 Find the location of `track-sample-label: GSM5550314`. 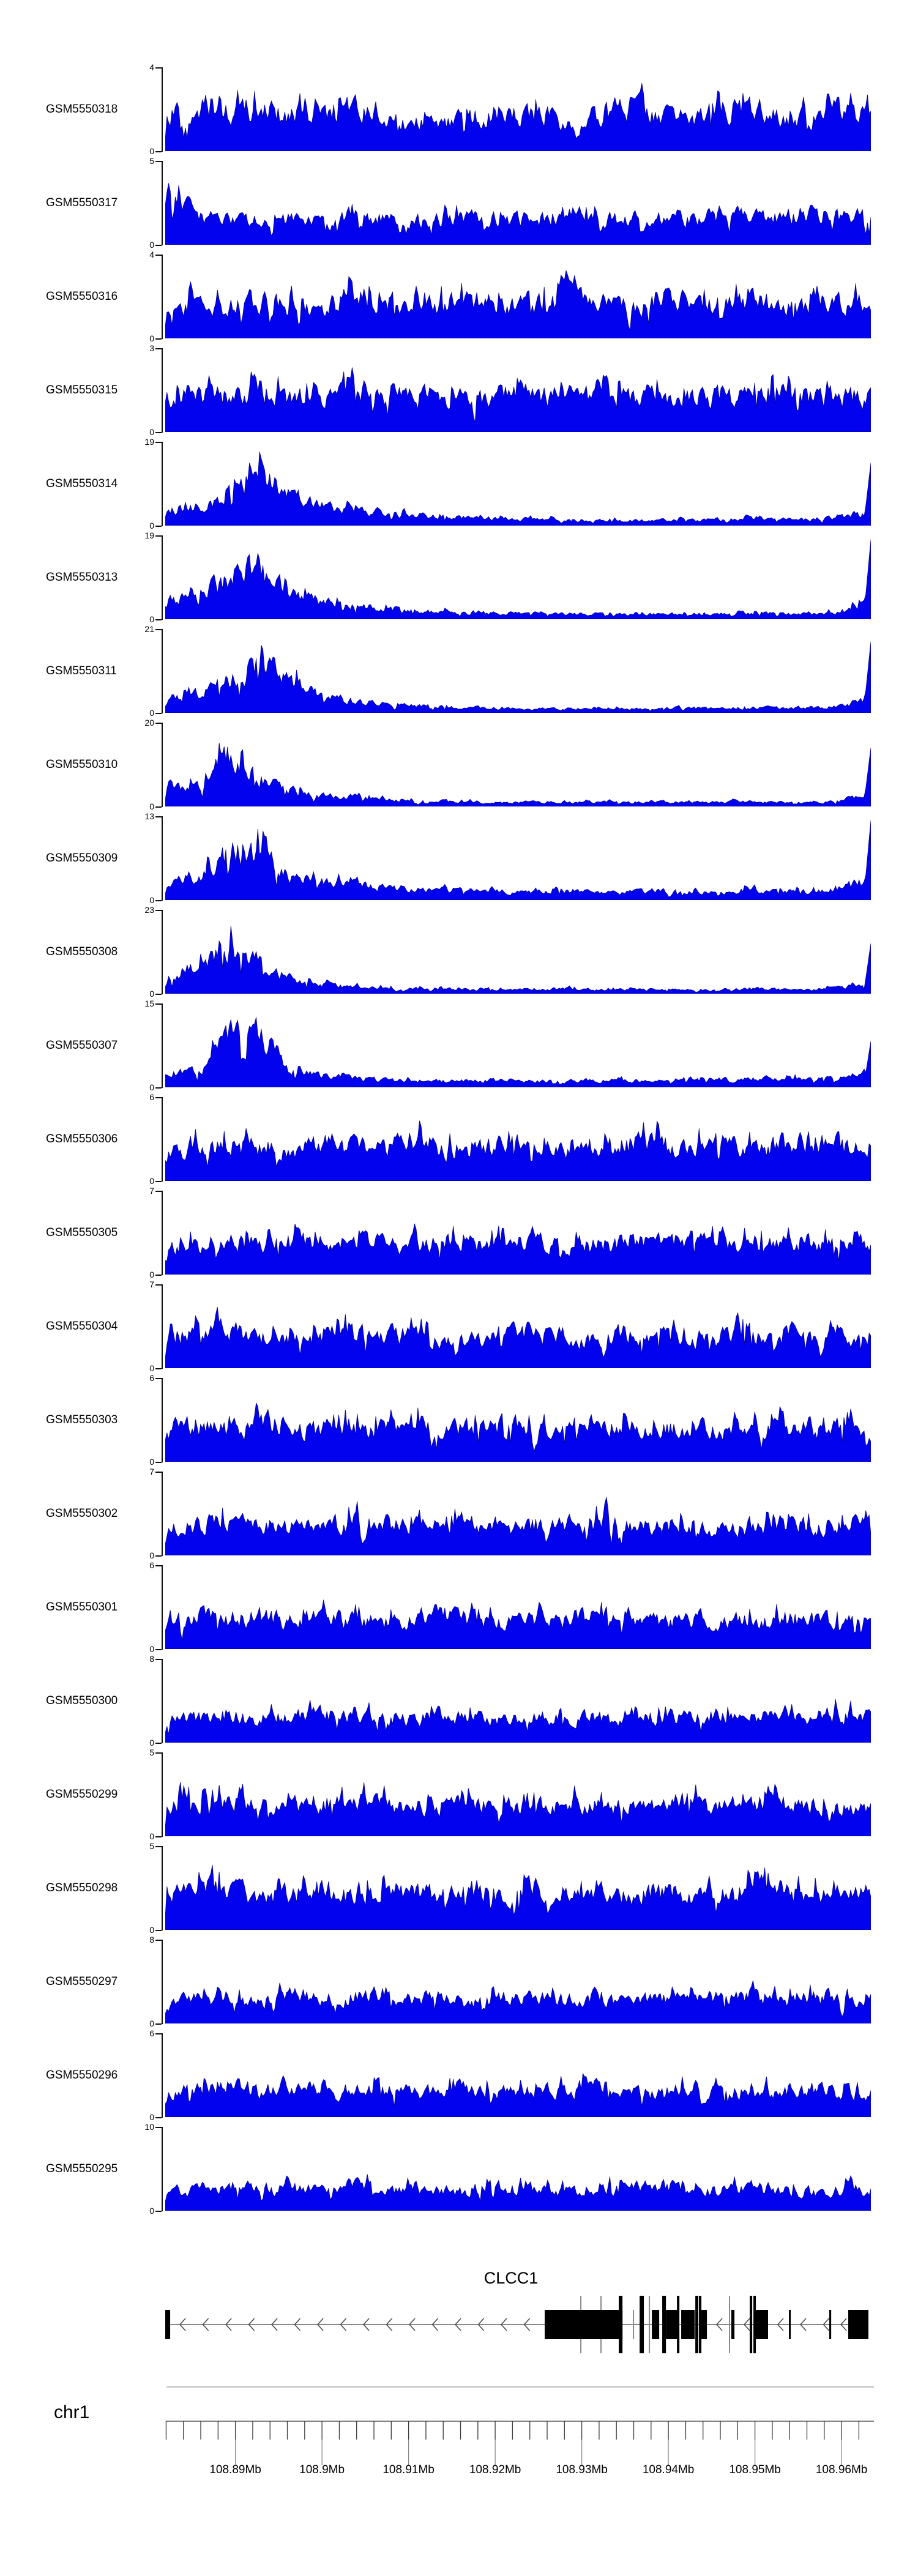

track-sample-label: GSM5550314 is located at coordinates (82, 484).